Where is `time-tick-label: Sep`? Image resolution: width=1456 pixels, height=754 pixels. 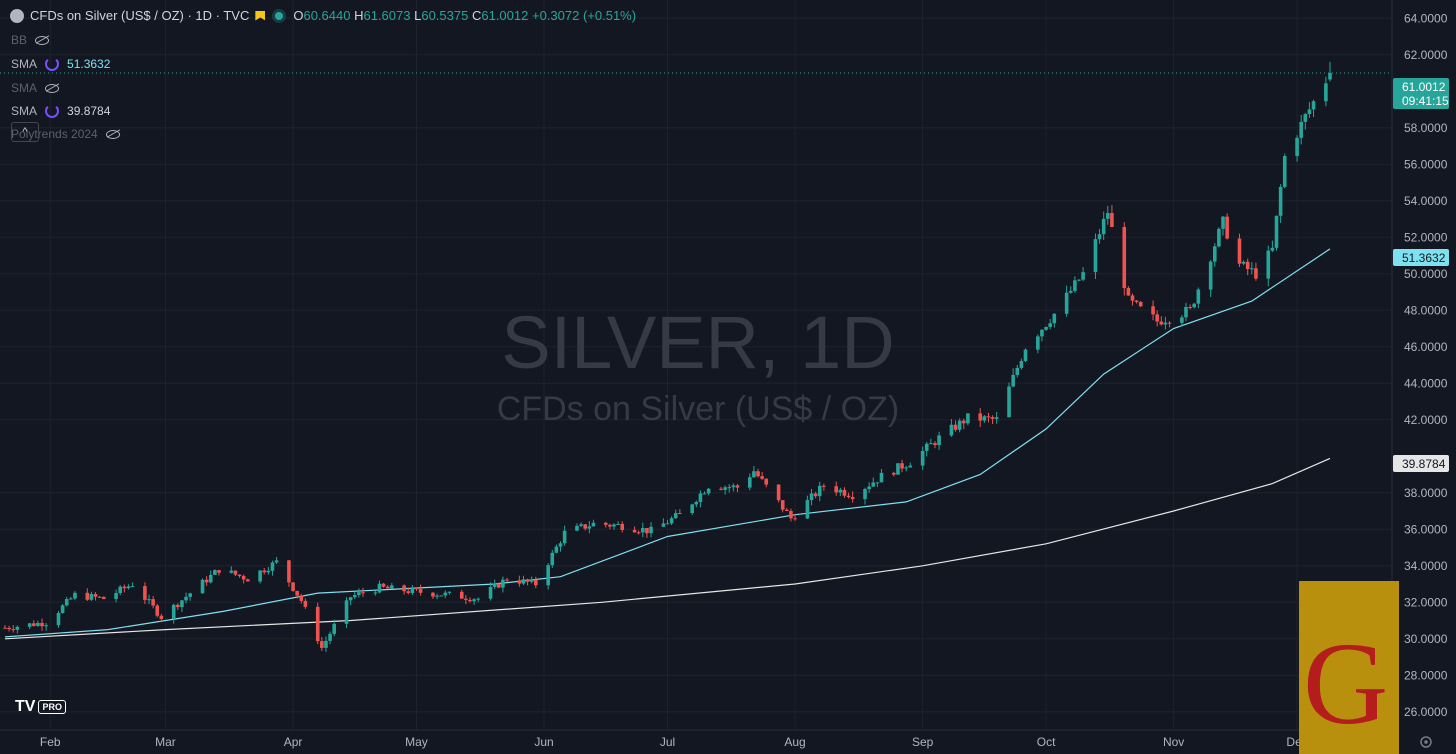 time-tick-label: Sep is located at coordinates (923, 742).